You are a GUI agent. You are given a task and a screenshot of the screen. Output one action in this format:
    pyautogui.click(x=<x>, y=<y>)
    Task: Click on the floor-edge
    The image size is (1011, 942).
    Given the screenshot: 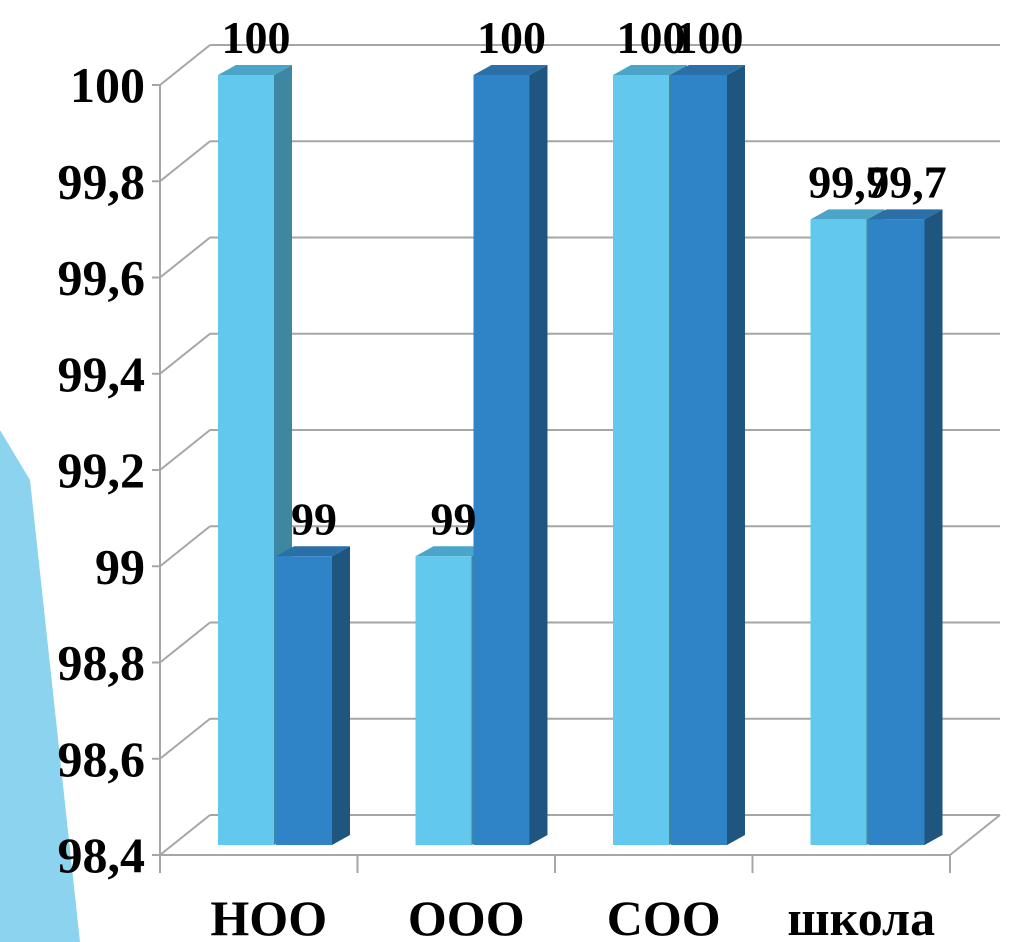 What is the action you would take?
    pyautogui.click(x=975, y=835)
    